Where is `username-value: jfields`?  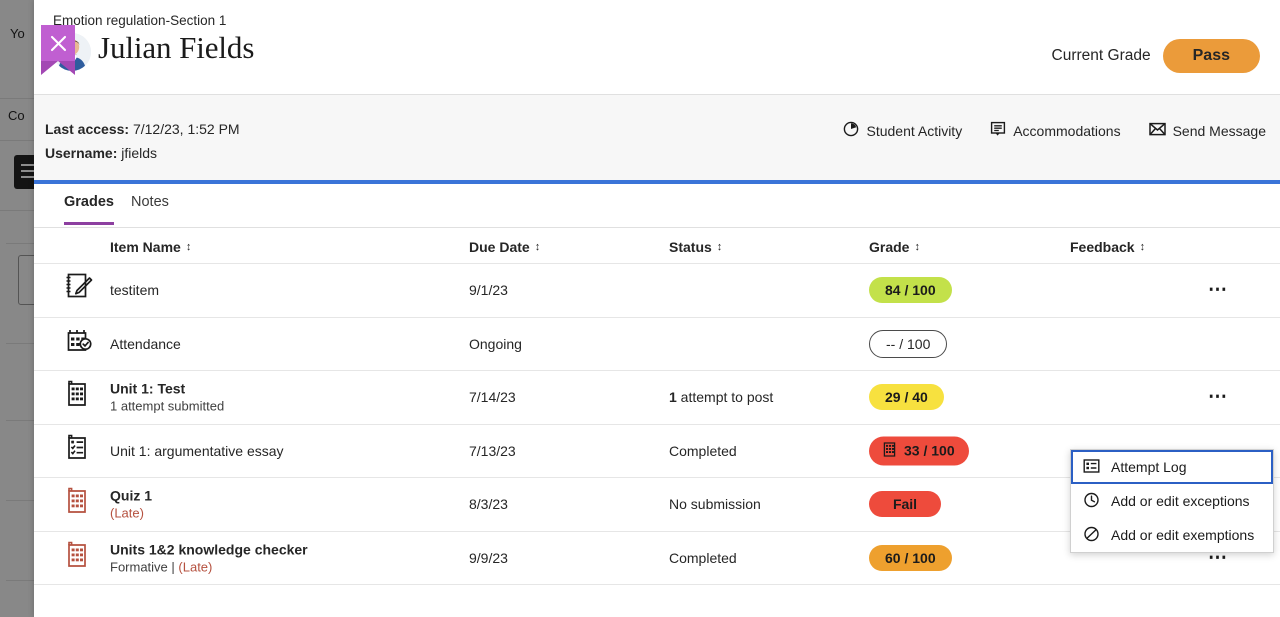 username-value: jfields is located at coordinates (139, 153).